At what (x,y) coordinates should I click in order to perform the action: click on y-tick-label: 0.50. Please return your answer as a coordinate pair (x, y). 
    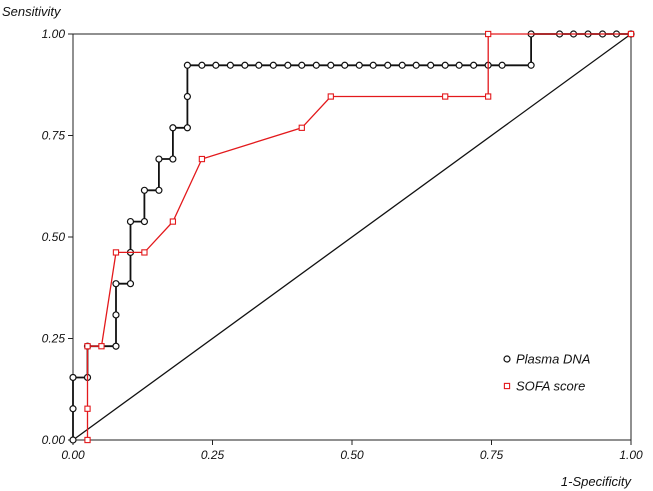
    Looking at the image, I should click on (54, 237).